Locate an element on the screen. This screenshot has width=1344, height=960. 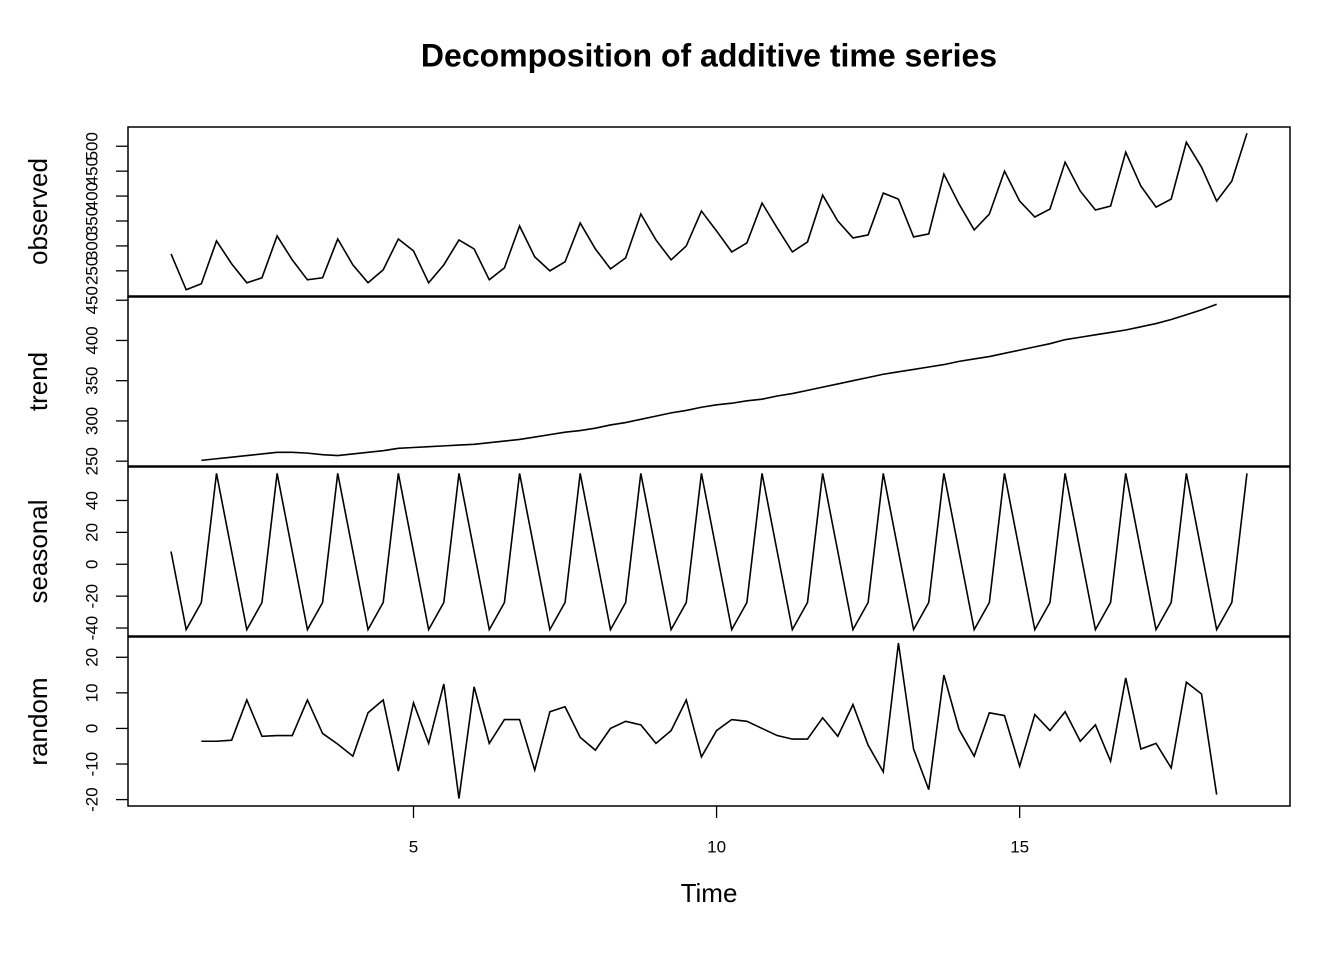
y-tick-label: 40 is located at coordinates (91, 500).